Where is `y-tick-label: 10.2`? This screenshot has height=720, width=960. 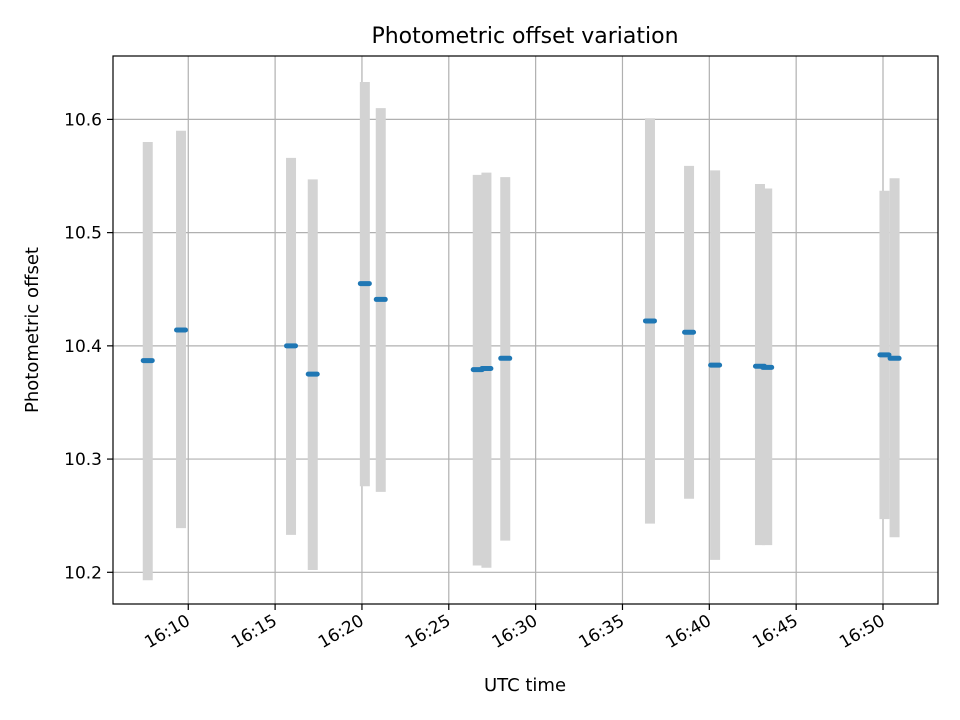
y-tick-label: 10.2 is located at coordinates (83, 573).